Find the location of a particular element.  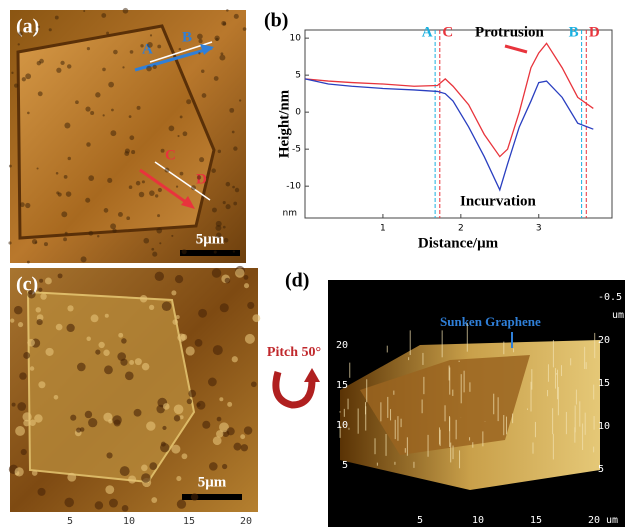

z-tick-label: 10 is located at coordinates (604, 426).